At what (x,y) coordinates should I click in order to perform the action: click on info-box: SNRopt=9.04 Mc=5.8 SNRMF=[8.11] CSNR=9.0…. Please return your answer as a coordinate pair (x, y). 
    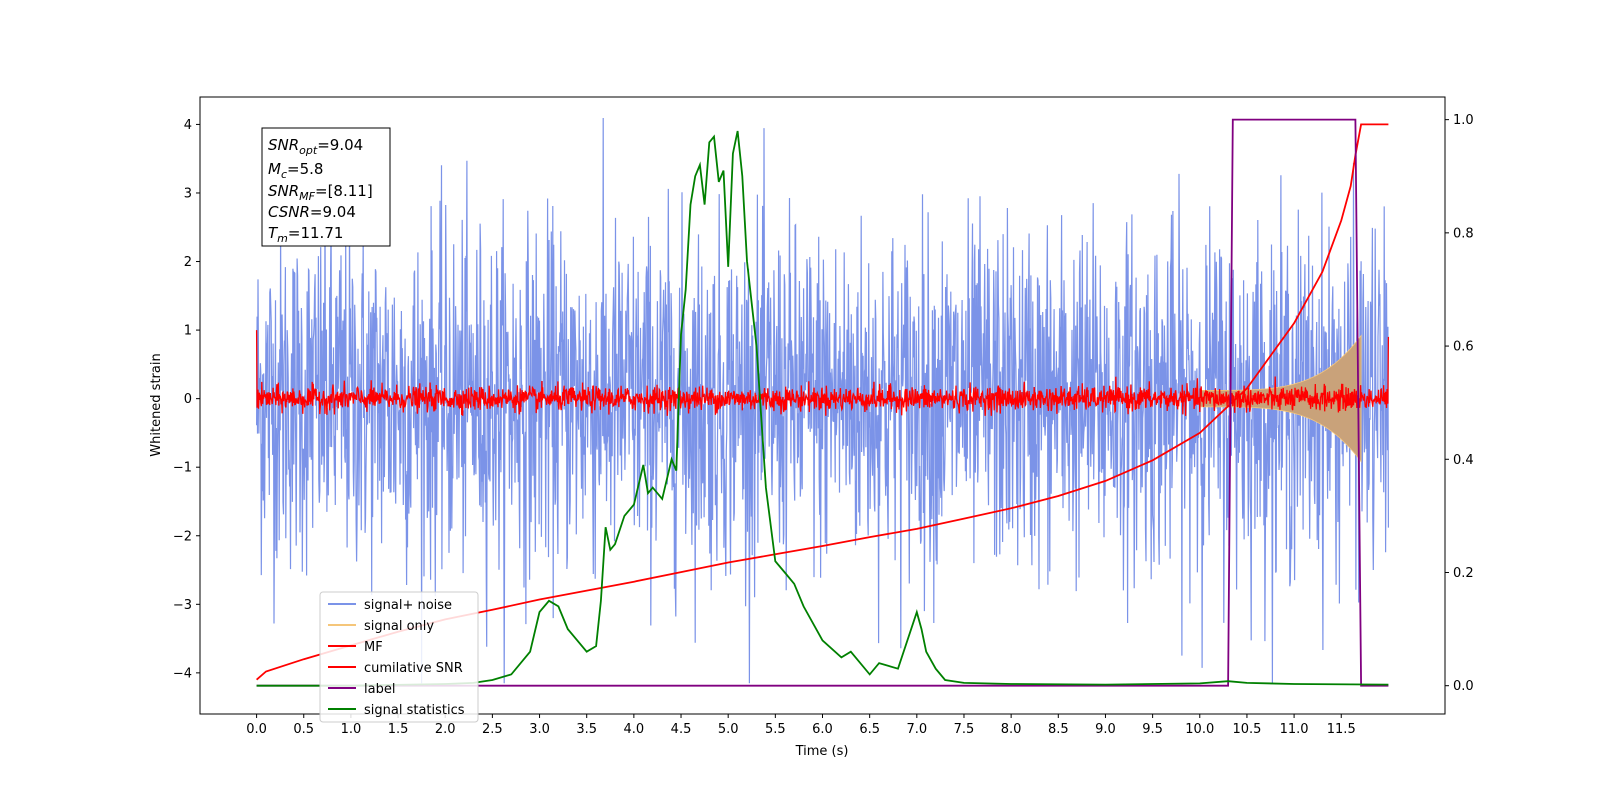
    Looking at the image, I should click on (326, 187).